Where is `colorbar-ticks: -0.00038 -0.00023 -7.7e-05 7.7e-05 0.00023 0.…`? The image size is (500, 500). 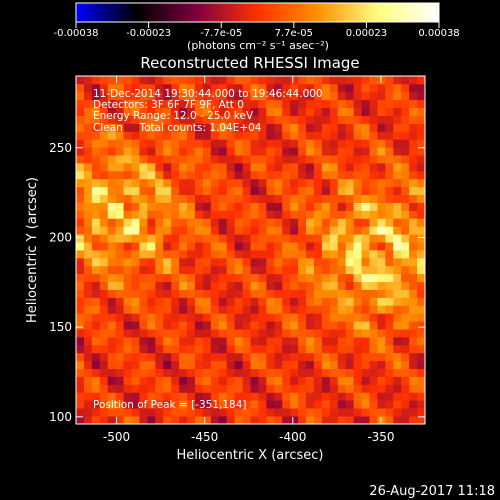
colorbar-ticks: -0.00038 -0.00023 -7.7e-05 7.7e-05 0.00023 0.… is located at coordinates (257, 30).